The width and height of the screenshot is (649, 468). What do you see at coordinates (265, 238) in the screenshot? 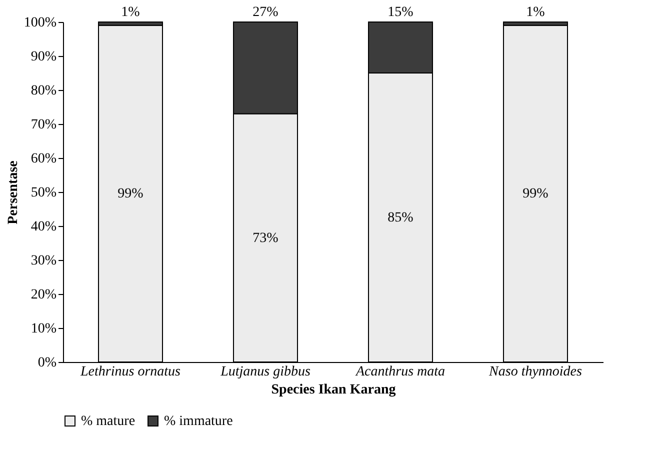
I see `data-label: 73%` at bounding box center [265, 238].